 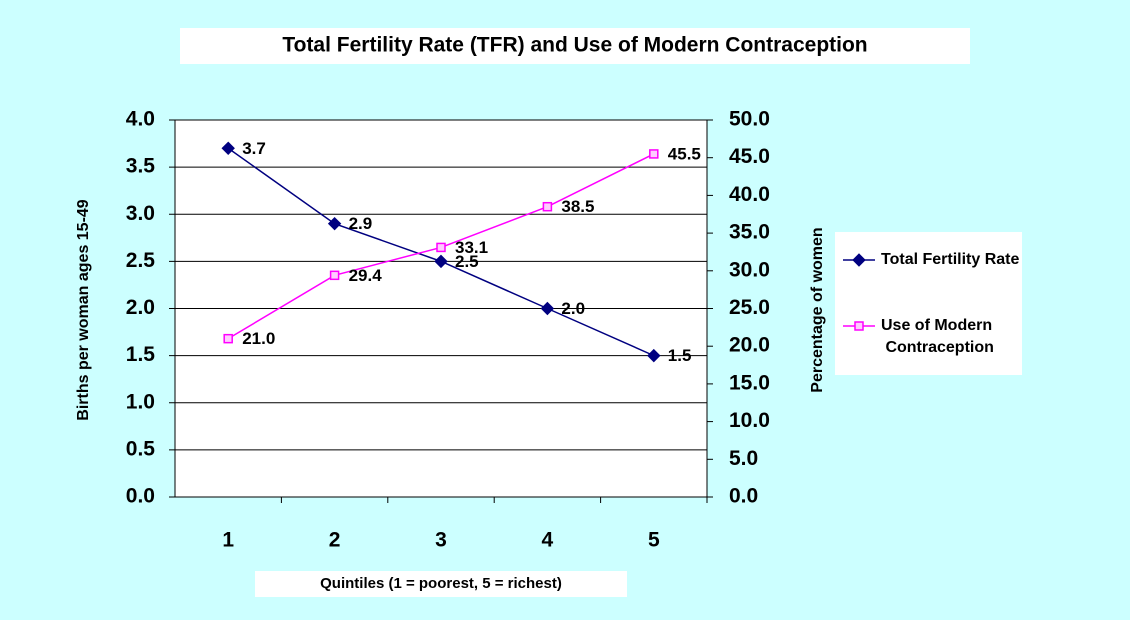 What do you see at coordinates (749, 345) in the screenshot?
I see `y2-tick-label: 20.0` at bounding box center [749, 345].